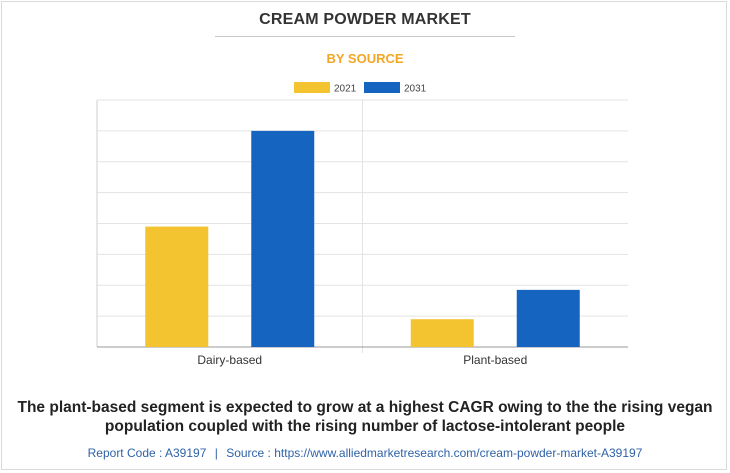 The height and width of the screenshot is (473, 730). I want to click on legend-swatch-2021, so click(312, 87).